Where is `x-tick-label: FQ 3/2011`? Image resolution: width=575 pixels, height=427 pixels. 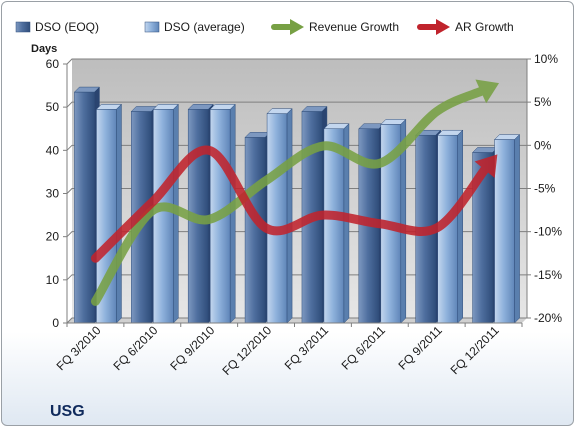 x-tick-label: FQ 3/2011 is located at coordinates (307, 348).